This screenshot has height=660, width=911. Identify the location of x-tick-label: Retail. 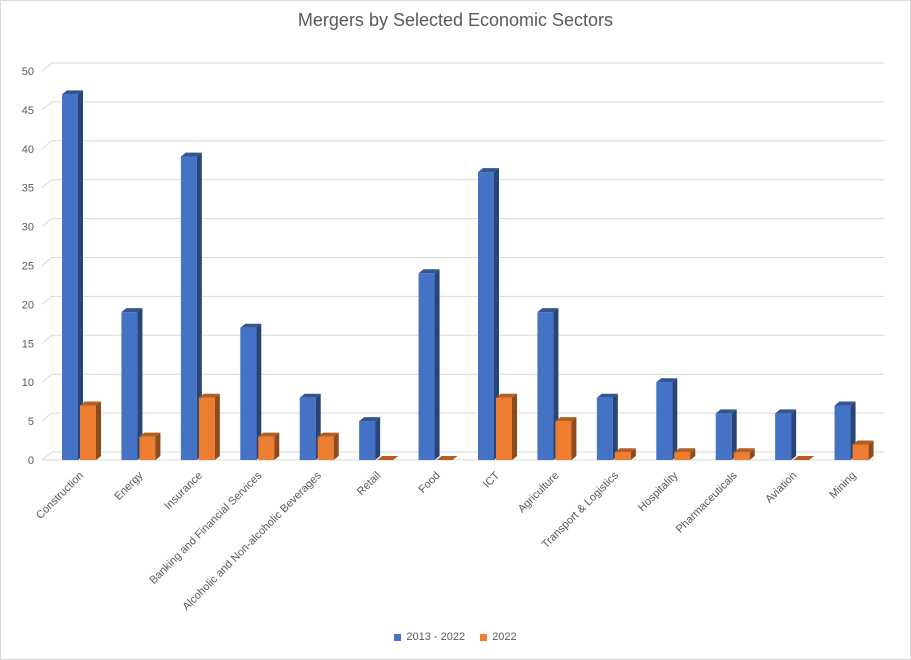
(369, 484).